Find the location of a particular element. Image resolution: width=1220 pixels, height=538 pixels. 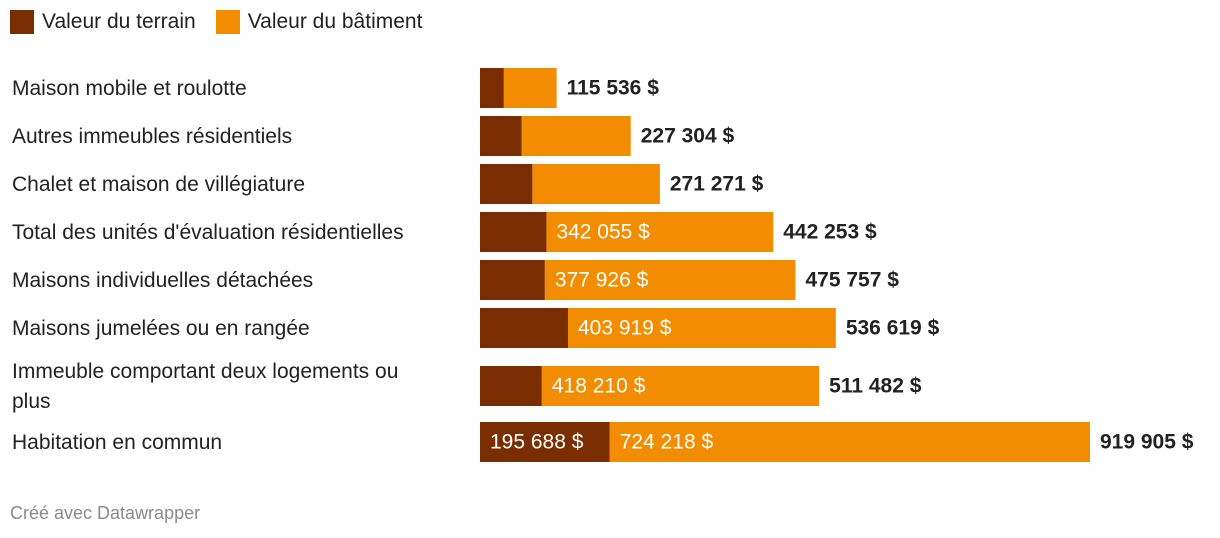

legend-label-terrain: Valeur du terrain is located at coordinates (119, 21).